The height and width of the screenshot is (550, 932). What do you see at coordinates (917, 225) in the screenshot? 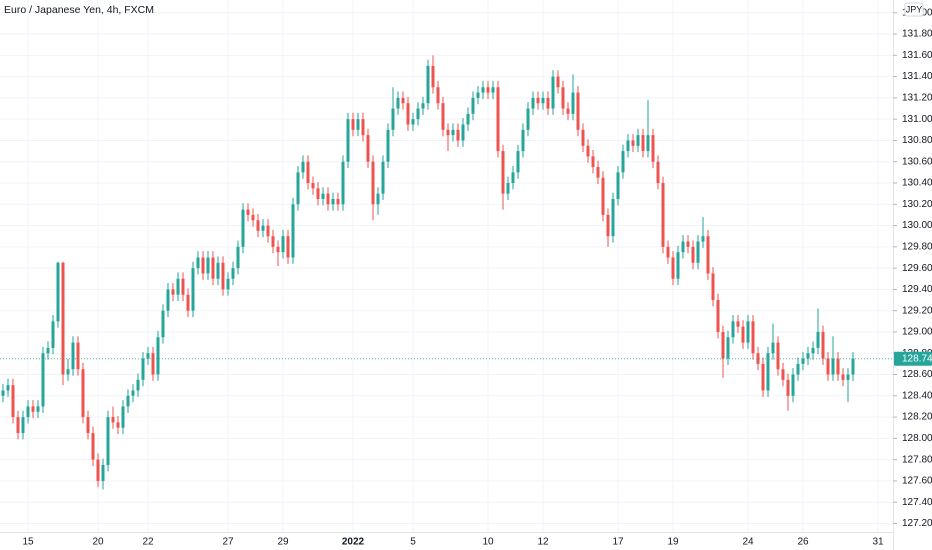
I see `y-tick-label: 130.000` at bounding box center [917, 225].